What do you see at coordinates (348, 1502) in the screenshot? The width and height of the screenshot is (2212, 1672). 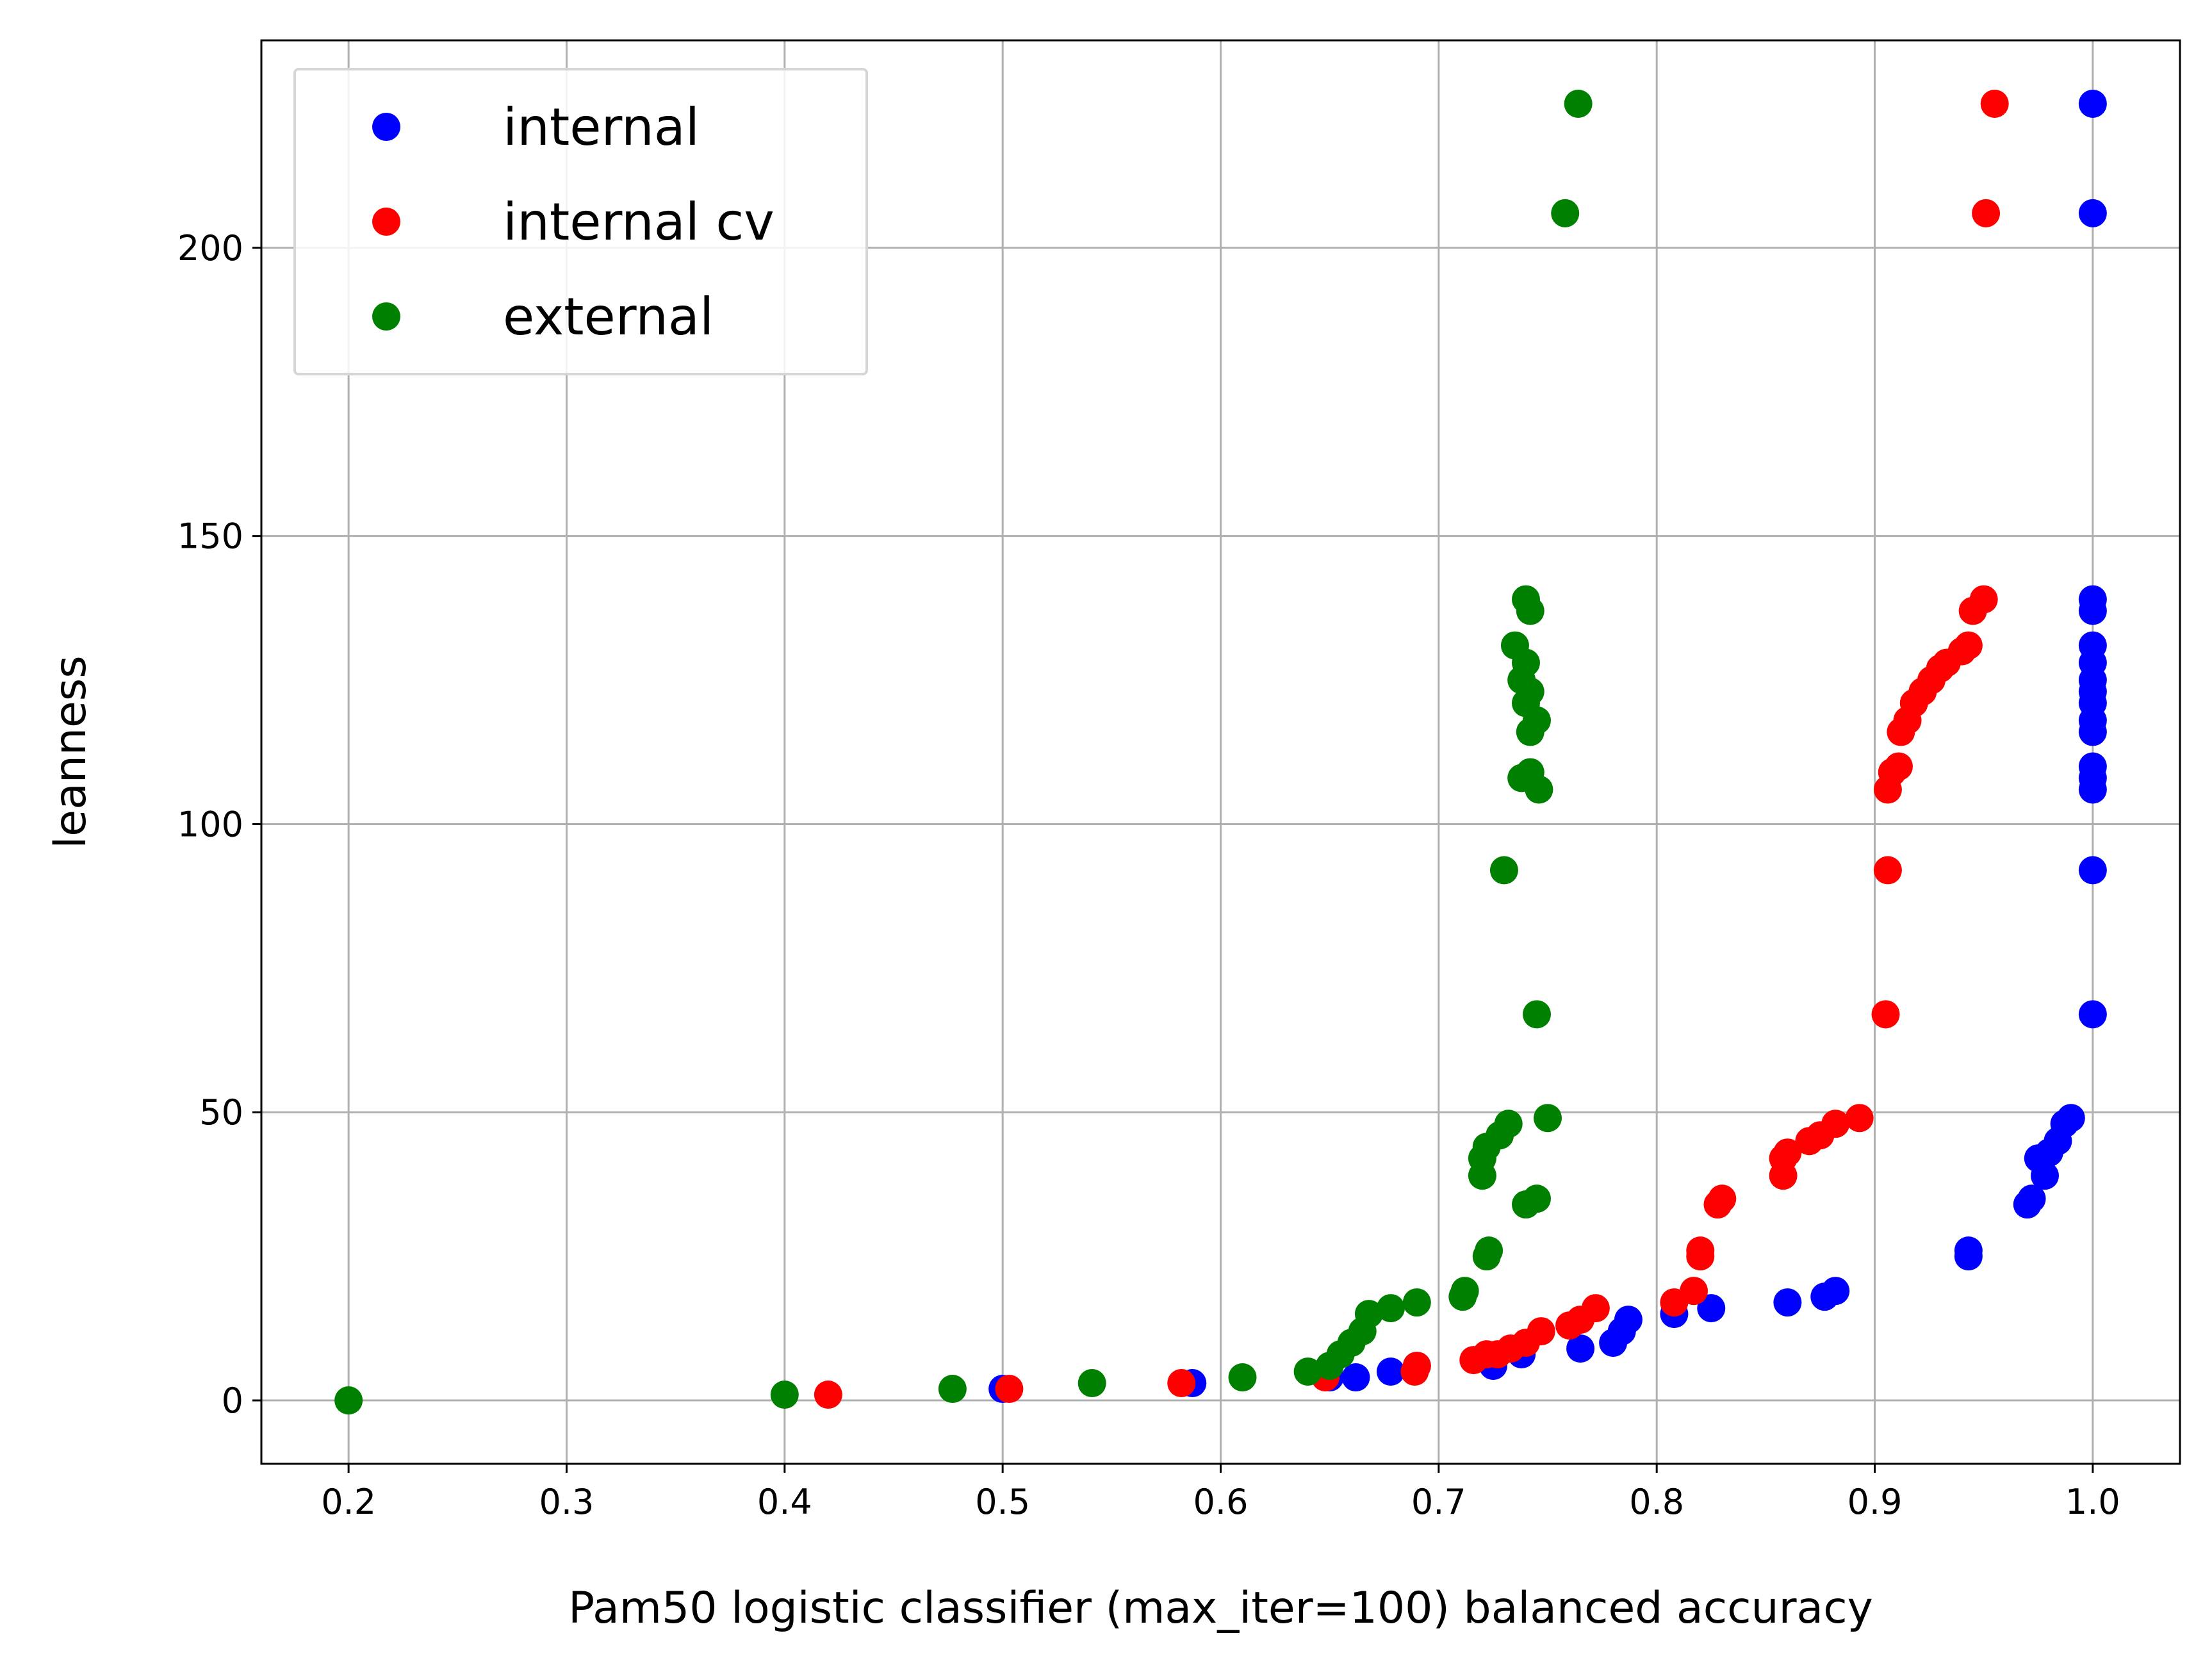 I see `x-tick-label: 0.2` at bounding box center [348, 1502].